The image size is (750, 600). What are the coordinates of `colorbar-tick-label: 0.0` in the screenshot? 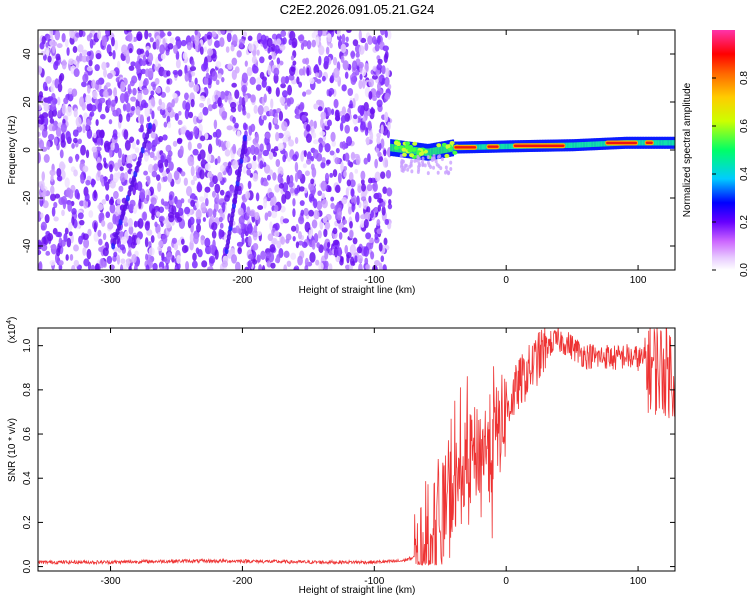 It's located at (744, 270).